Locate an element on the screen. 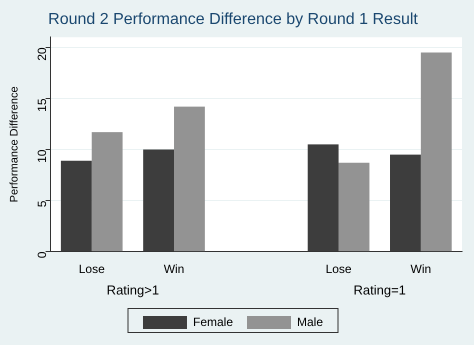 This screenshot has width=474, height=345. text: Rating=1 is located at coordinates (380, 290).